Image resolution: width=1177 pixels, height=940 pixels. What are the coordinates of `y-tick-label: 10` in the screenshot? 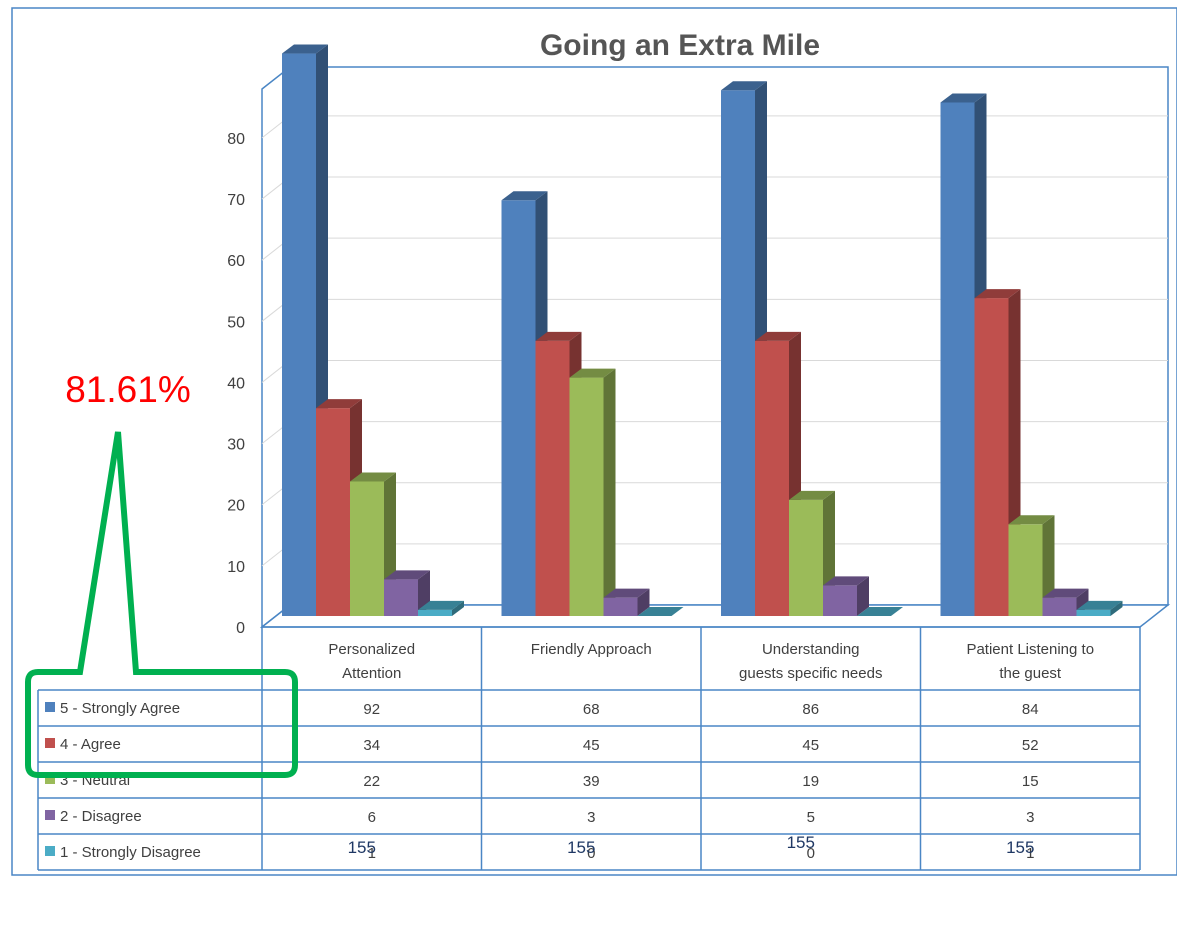 It's located at (236, 567).